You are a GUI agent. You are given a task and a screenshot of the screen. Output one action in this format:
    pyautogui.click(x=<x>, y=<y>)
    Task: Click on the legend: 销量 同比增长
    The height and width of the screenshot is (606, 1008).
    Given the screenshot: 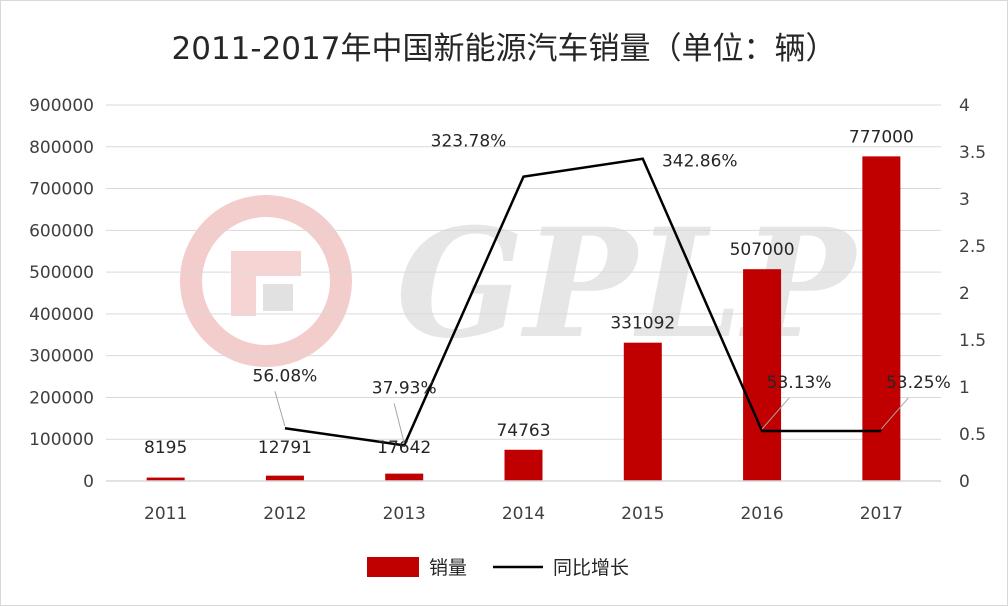 What is the action you would take?
    pyautogui.click(x=498, y=568)
    